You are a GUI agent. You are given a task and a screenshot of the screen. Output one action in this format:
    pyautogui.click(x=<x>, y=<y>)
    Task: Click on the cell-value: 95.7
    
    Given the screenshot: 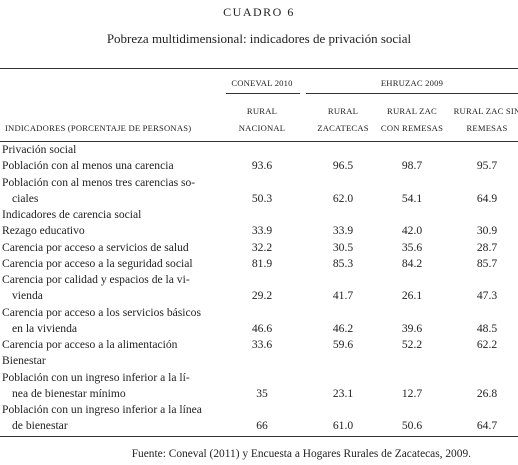 What is the action you would take?
    pyautogui.click(x=487, y=166)
    